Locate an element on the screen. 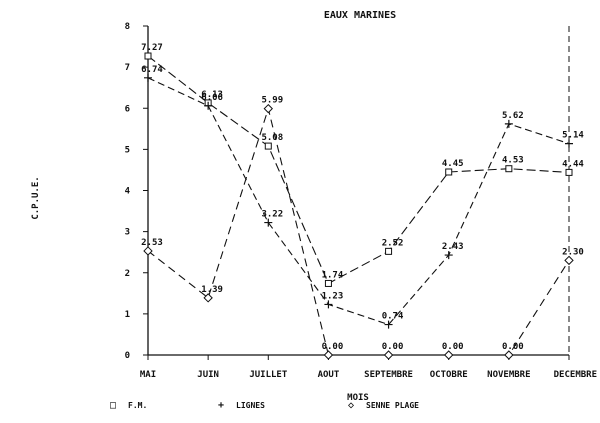  data-label: 3.22 is located at coordinates (272, 215).